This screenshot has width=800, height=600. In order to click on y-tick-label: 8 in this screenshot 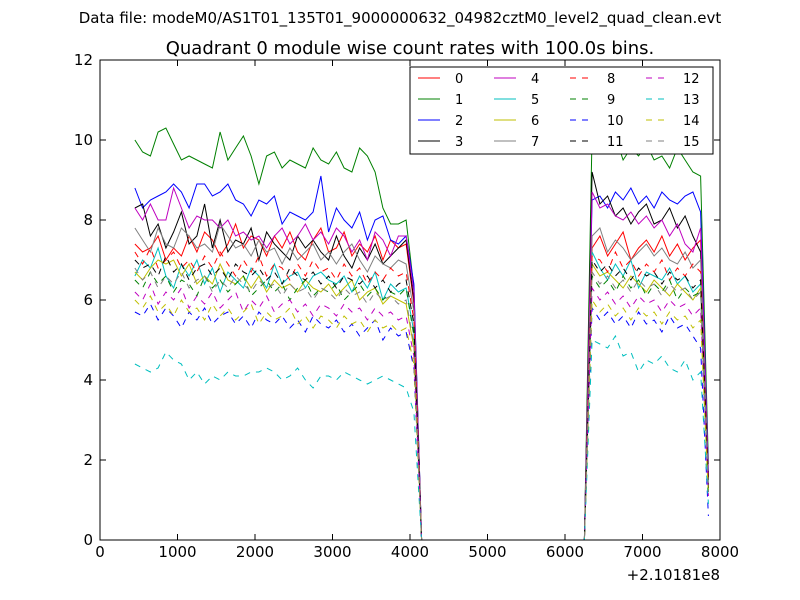, I will do `click(88, 220)`.